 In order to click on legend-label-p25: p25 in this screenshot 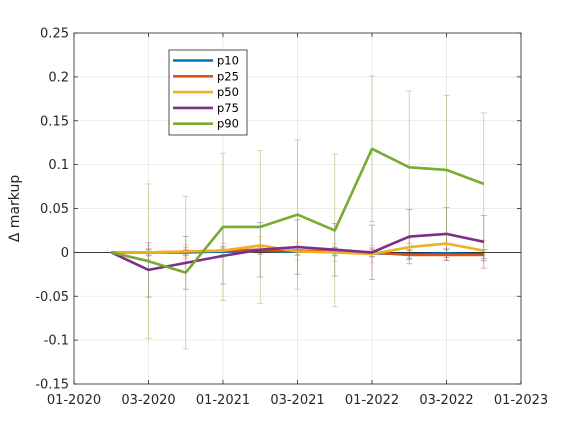, I will do `click(228, 76)`.